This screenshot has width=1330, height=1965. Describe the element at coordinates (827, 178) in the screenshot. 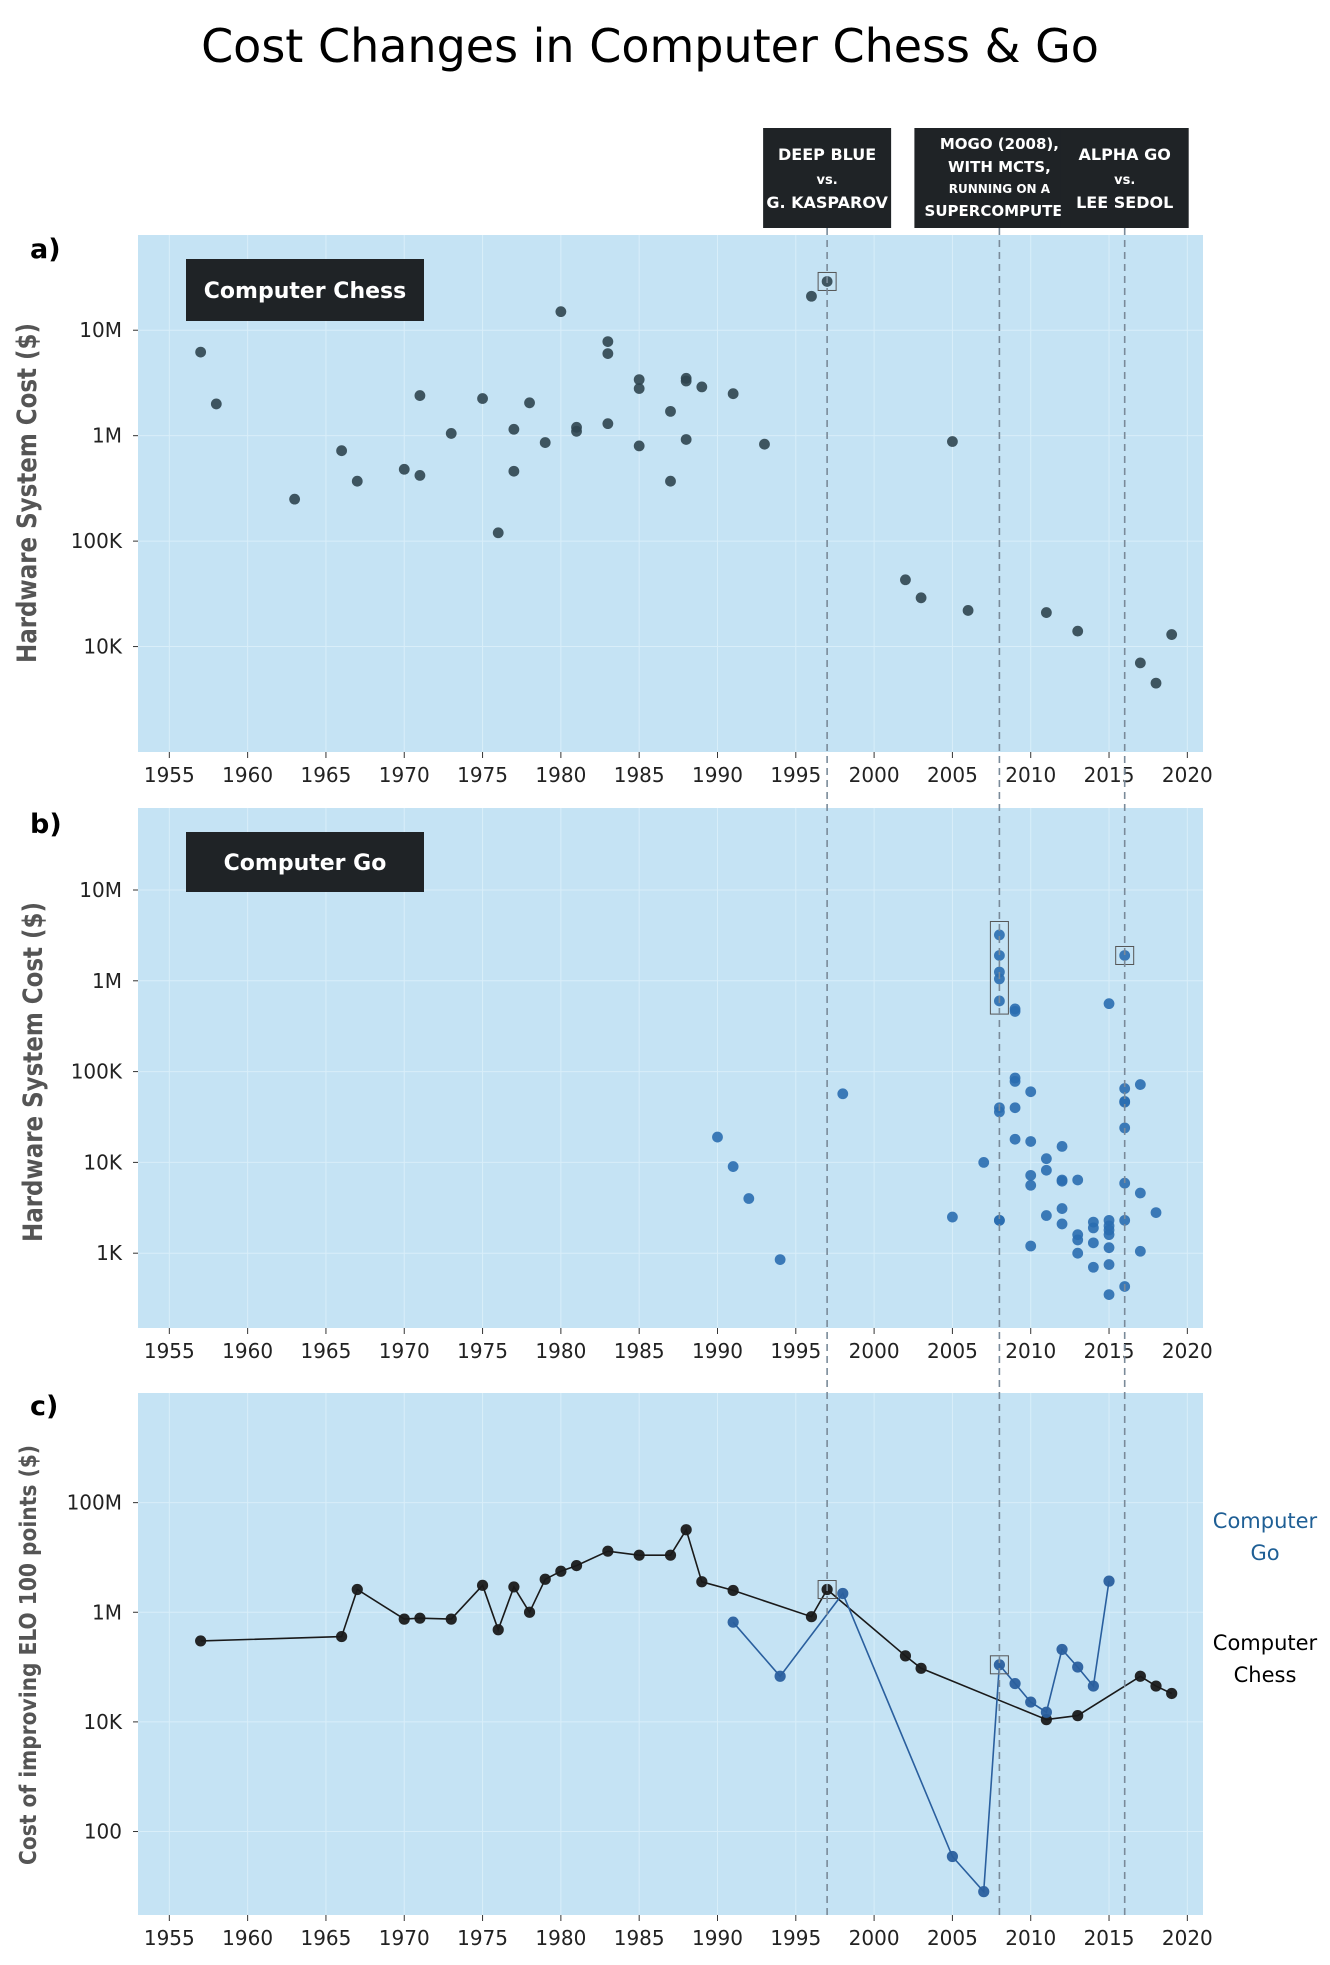

I see `event-label-box` at that location.